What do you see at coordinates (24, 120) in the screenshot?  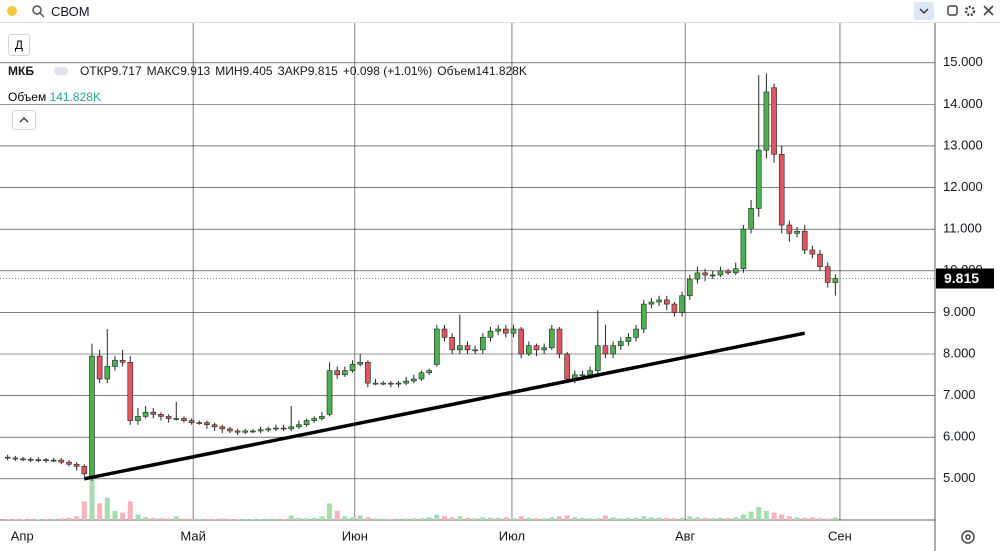 I see `collapse-button` at bounding box center [24, 120].